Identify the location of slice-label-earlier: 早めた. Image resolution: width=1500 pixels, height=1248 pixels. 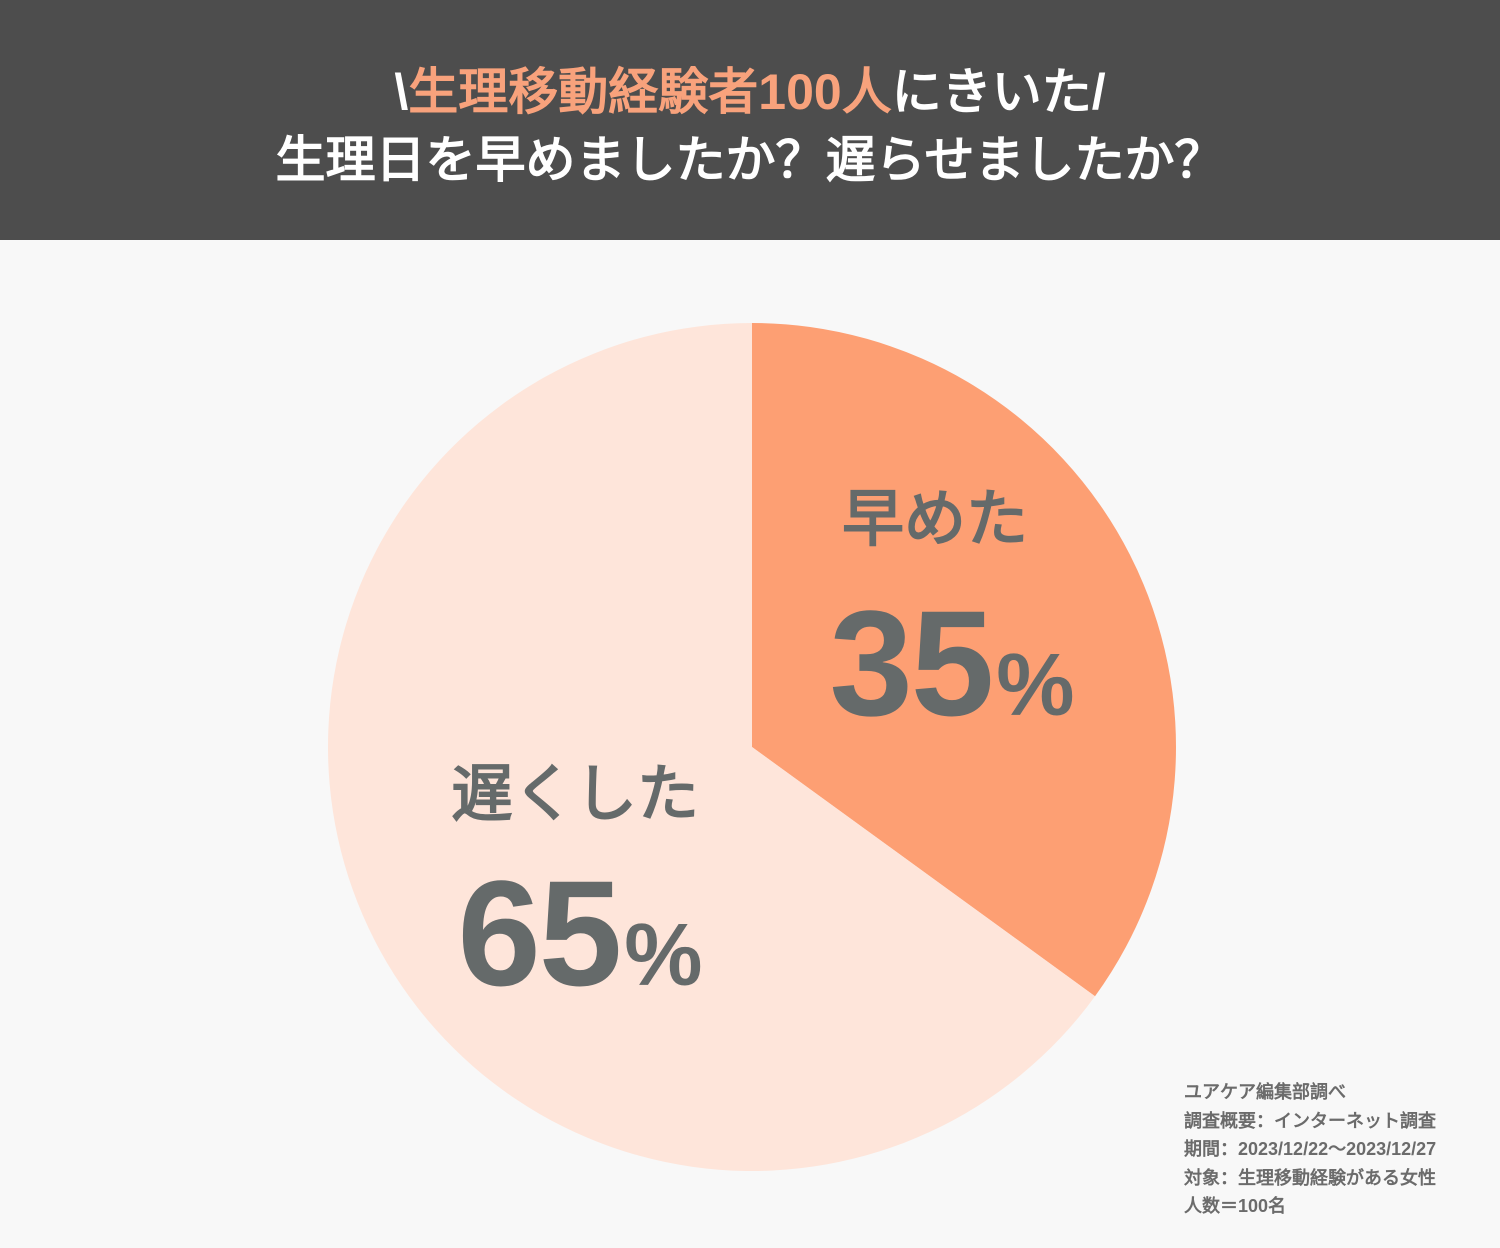
(934, 519).